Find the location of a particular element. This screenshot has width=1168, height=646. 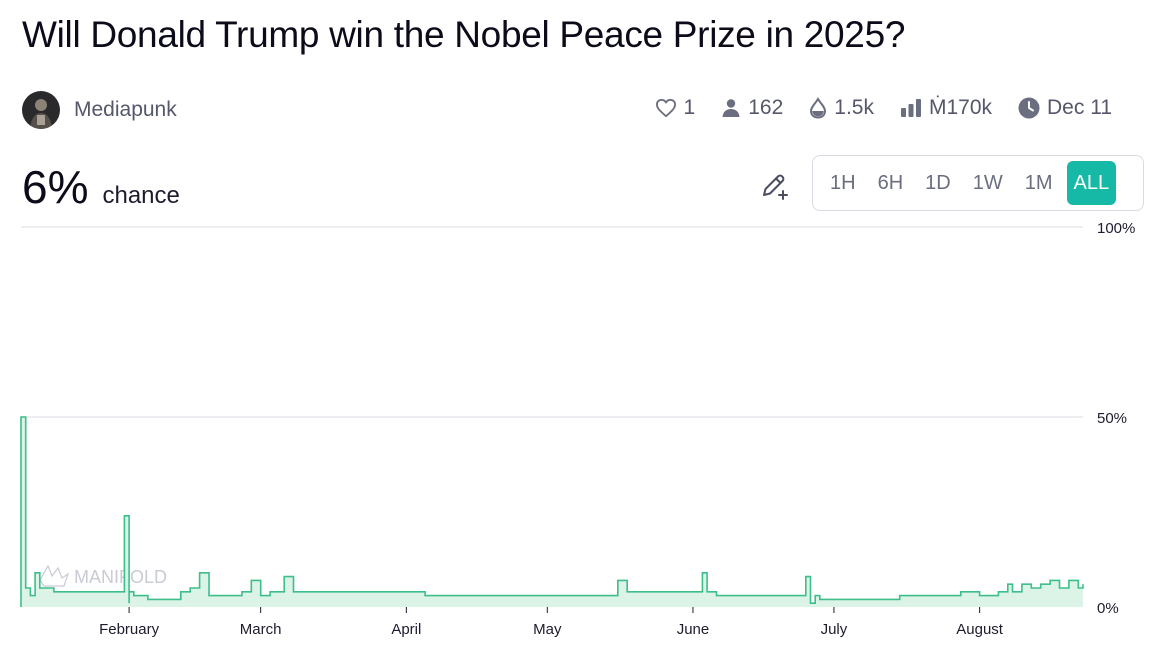

y-axis-labels: 100% 50% 0% is located at coordinates (1116, 418).